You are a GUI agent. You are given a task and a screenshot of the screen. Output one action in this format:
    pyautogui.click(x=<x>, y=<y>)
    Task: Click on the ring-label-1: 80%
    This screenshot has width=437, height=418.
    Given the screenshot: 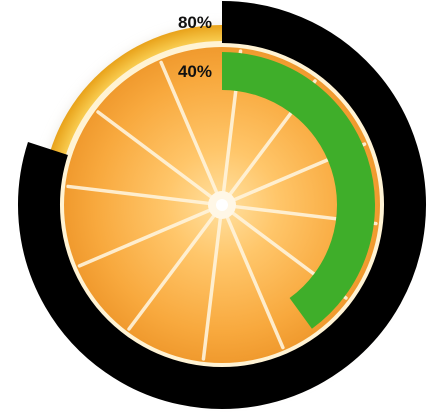 What is the action you would take?
    pyautogui.click(x=195, y=22)
    